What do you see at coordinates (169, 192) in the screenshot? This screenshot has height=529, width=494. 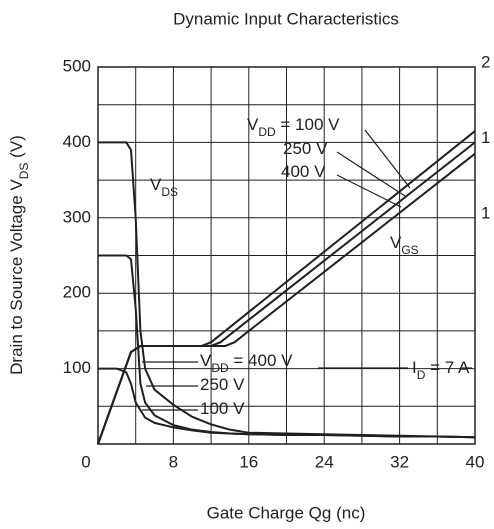 I see `annotation-sub: DS` at bounding box center [169, 192].